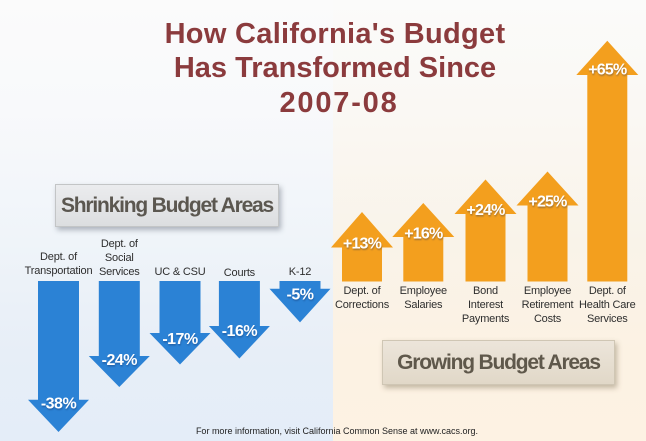 Image resolution: width=646 pixels, height=441 pixels. I want to click on svg-text: -24%, so click(120, 360).